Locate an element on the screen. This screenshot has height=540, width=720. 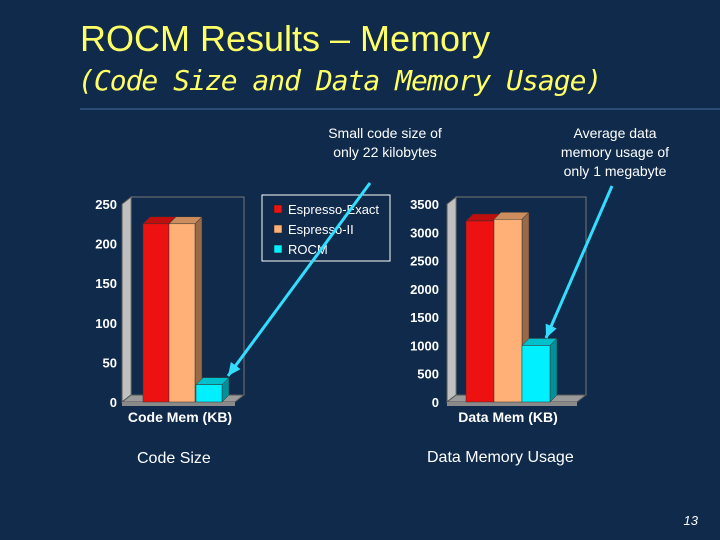
y-tick-label: 1000 is located at coordinates (424, 345).